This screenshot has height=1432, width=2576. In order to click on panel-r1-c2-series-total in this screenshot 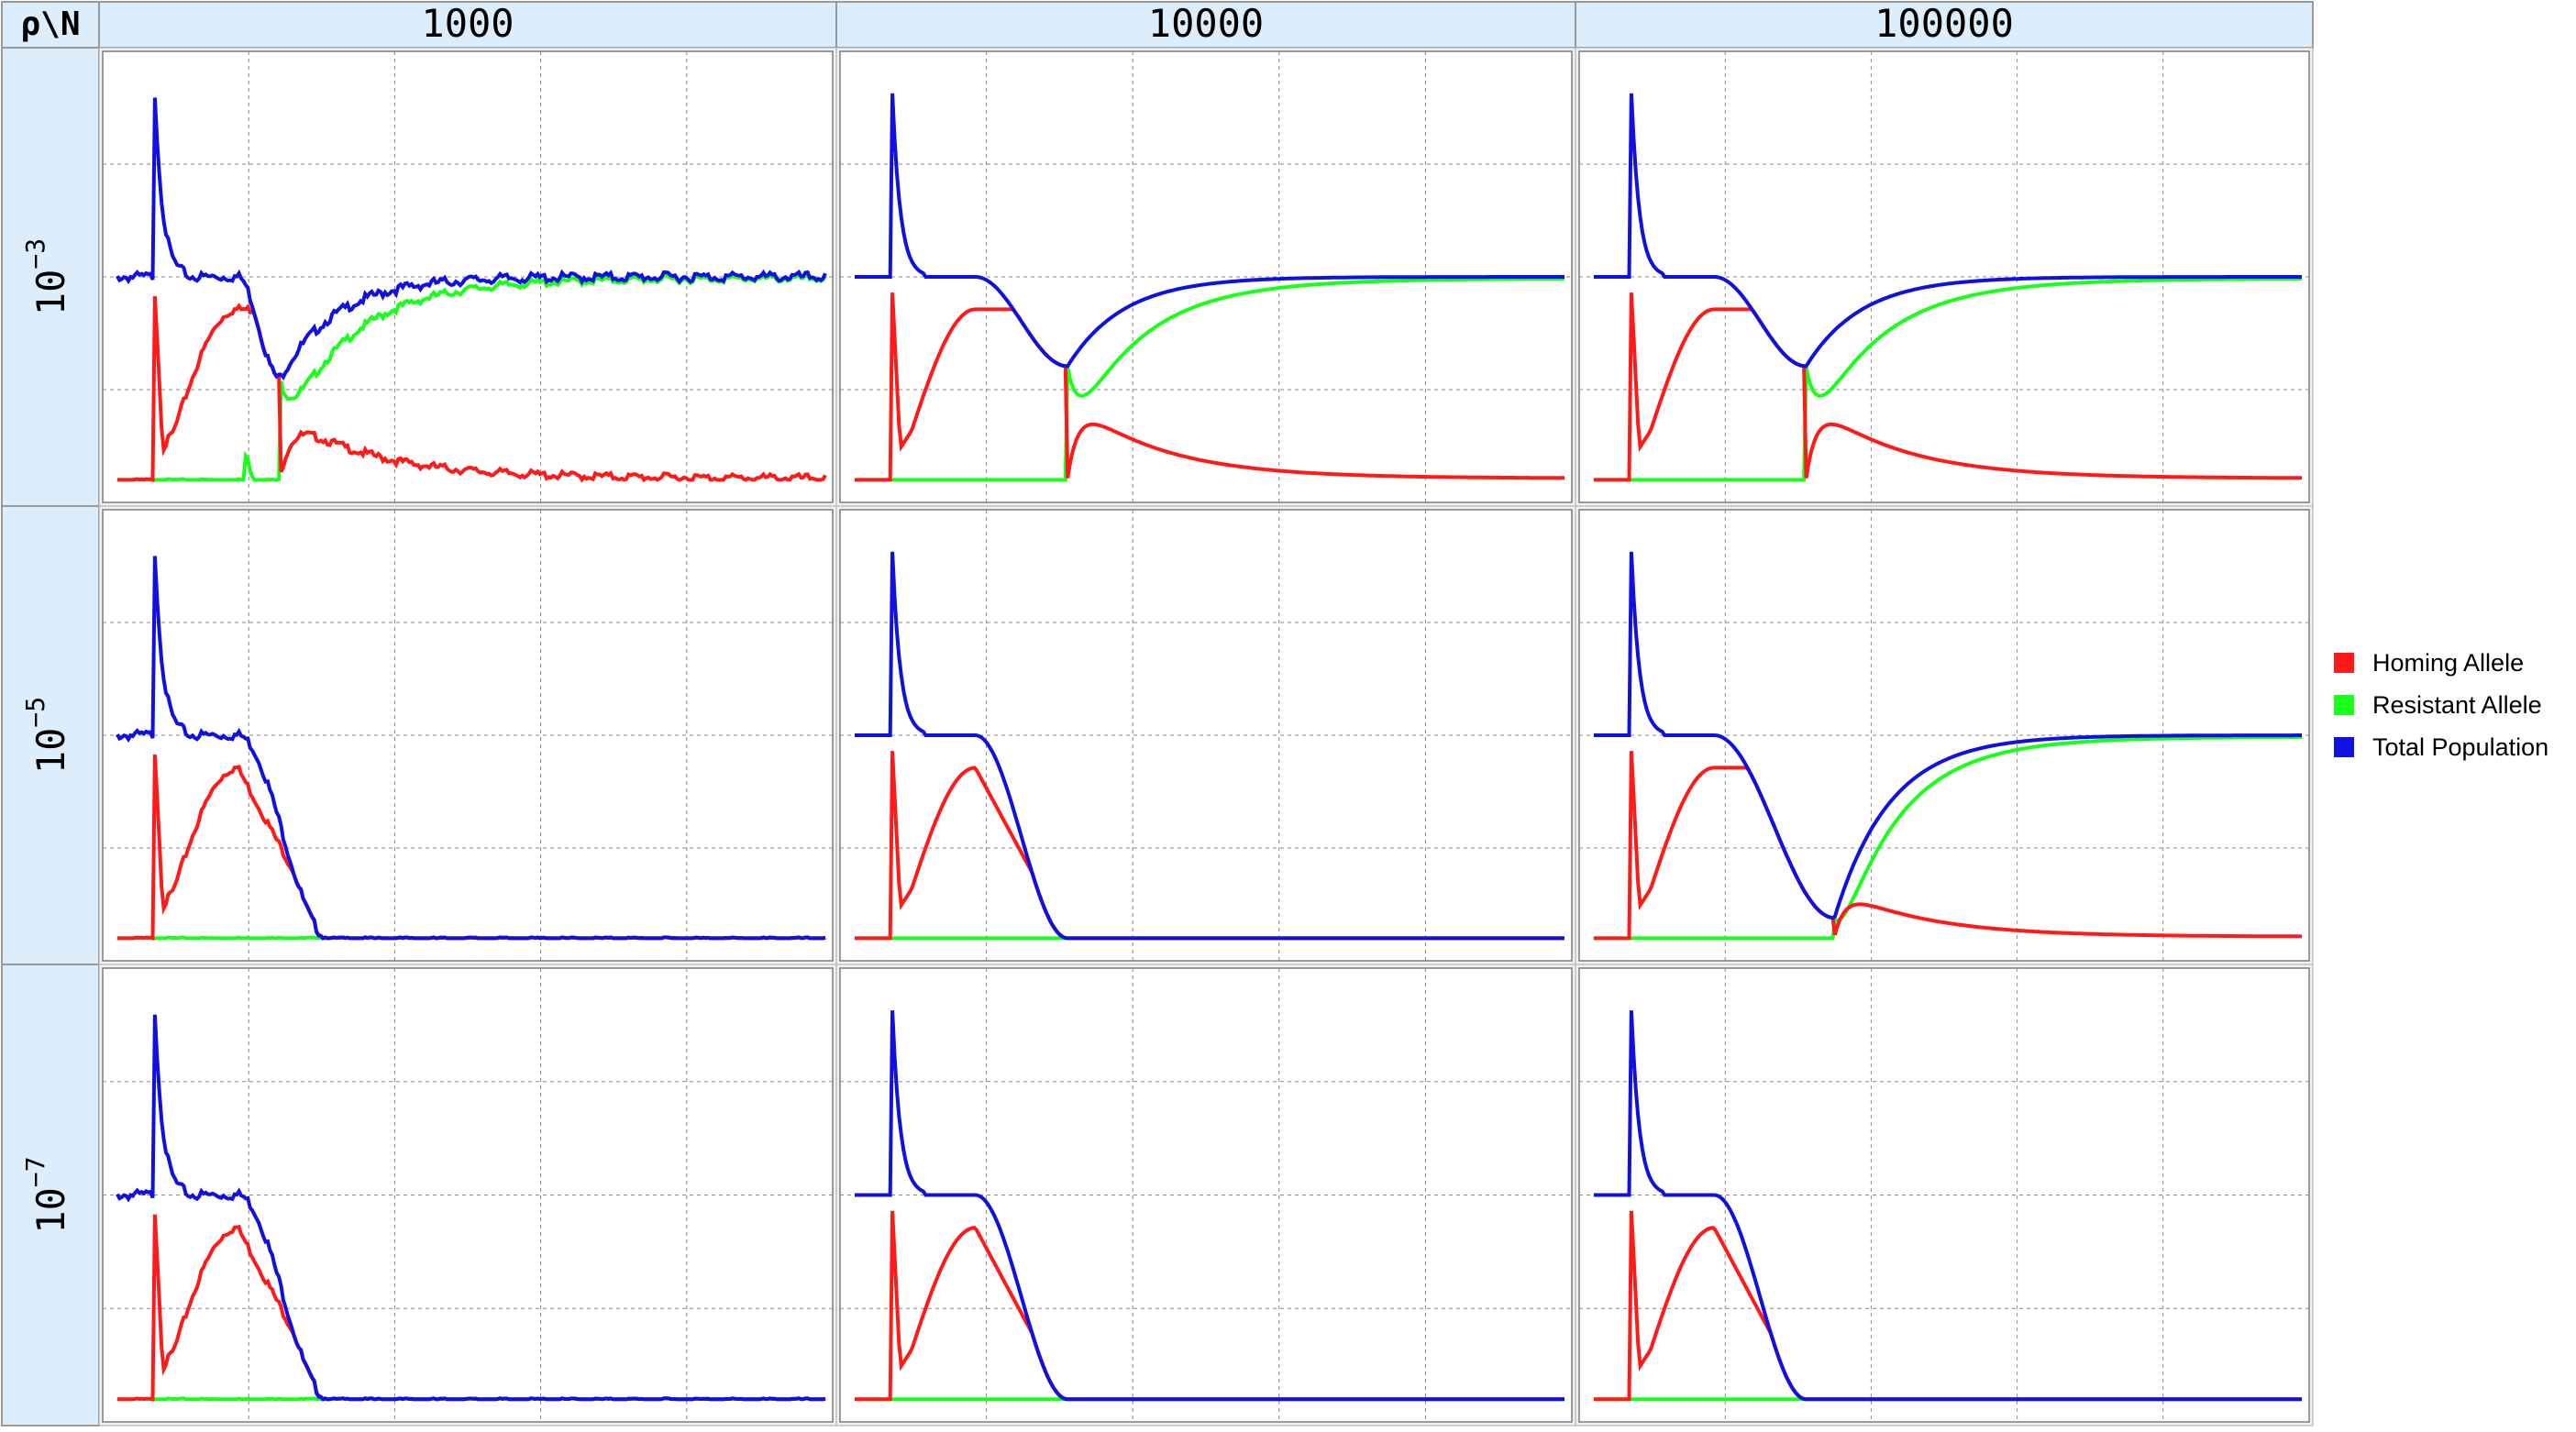, I will do `click(1947, 735)`.